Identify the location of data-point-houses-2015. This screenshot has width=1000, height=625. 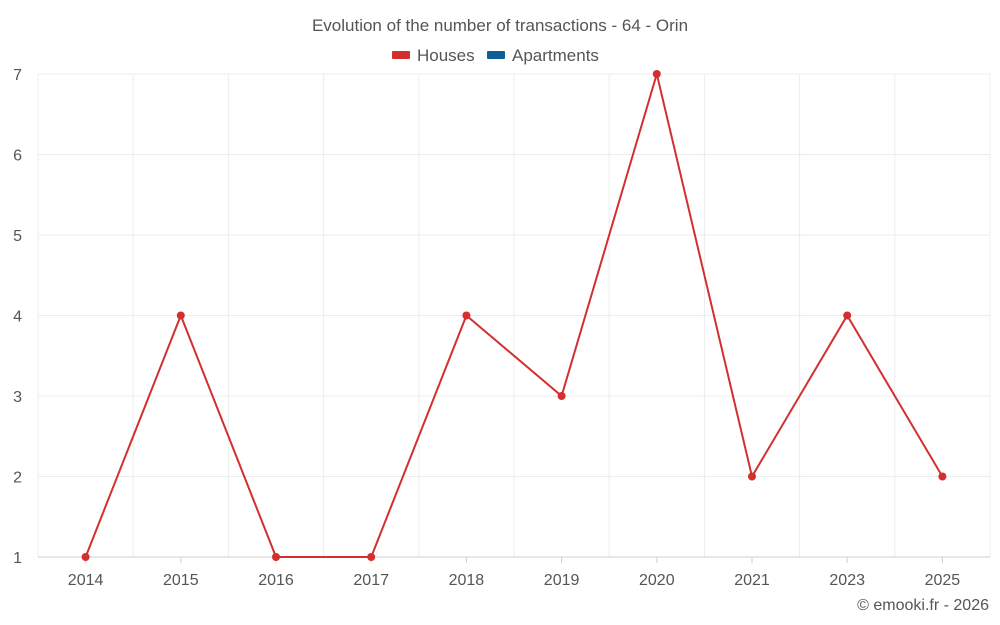
(180, 315).